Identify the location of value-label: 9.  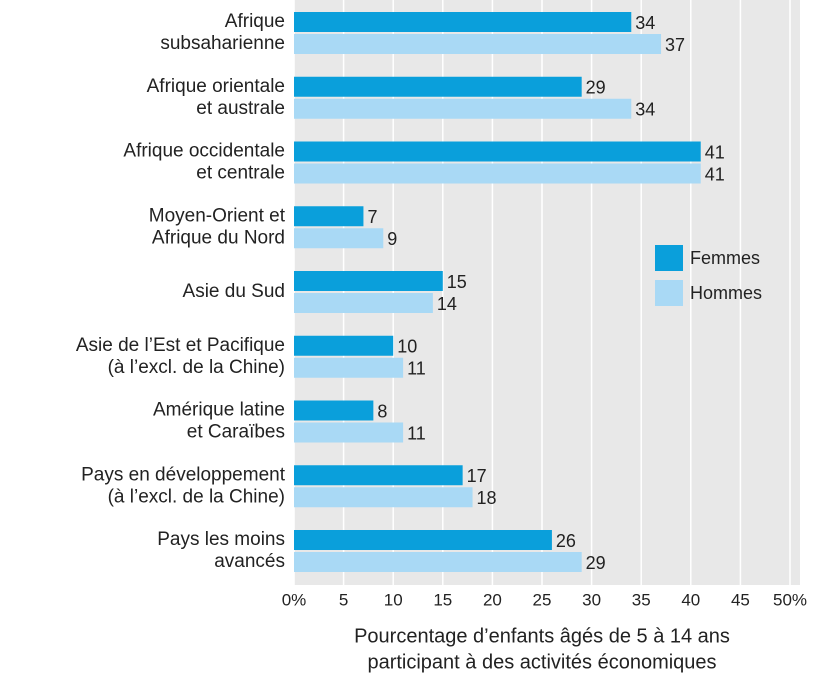
(392, 239).